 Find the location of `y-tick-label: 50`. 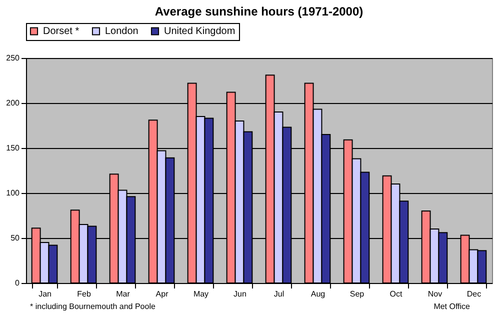

y-tick-label: 50 is located at coordinates (15, 238).